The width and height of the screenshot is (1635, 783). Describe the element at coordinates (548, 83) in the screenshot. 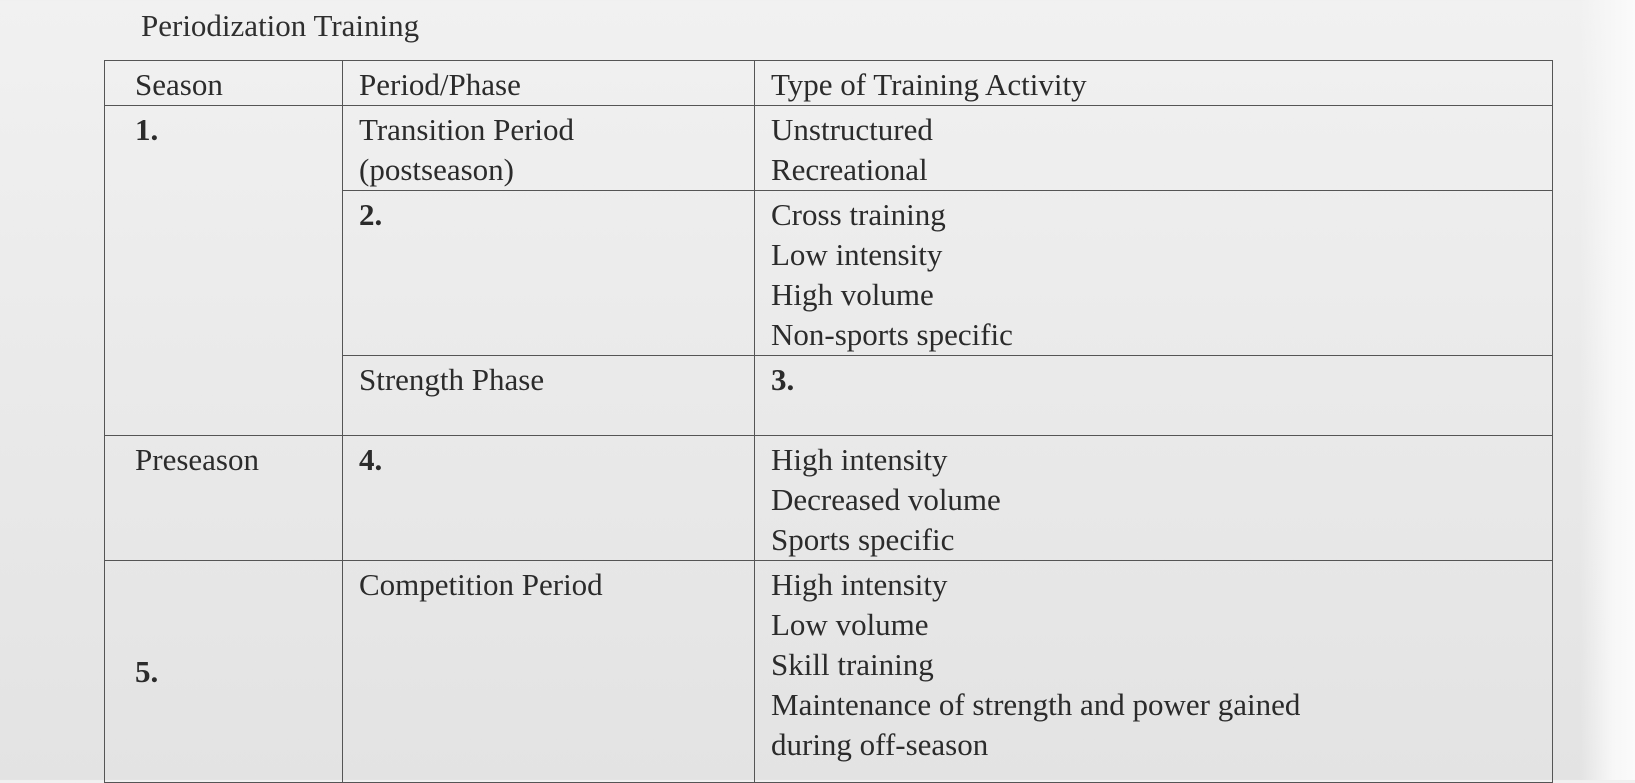

I see `header-period-phase: Period/Phase` at that location.